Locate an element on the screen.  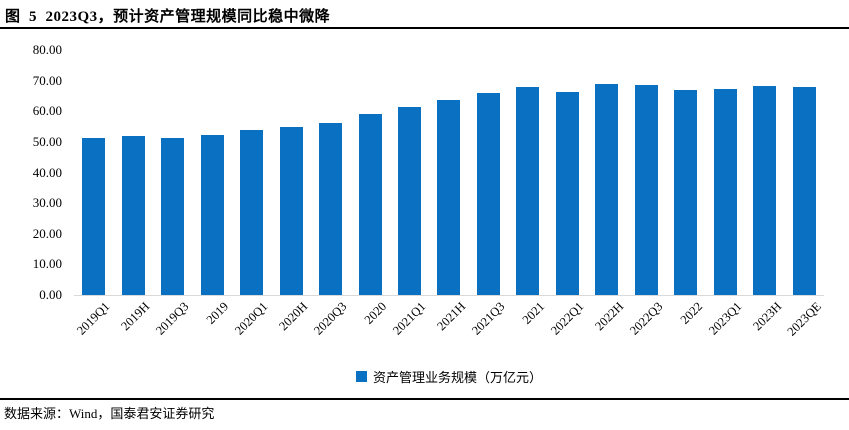
bar-slot: 2019Q3 is located at coordinates (172, 194).